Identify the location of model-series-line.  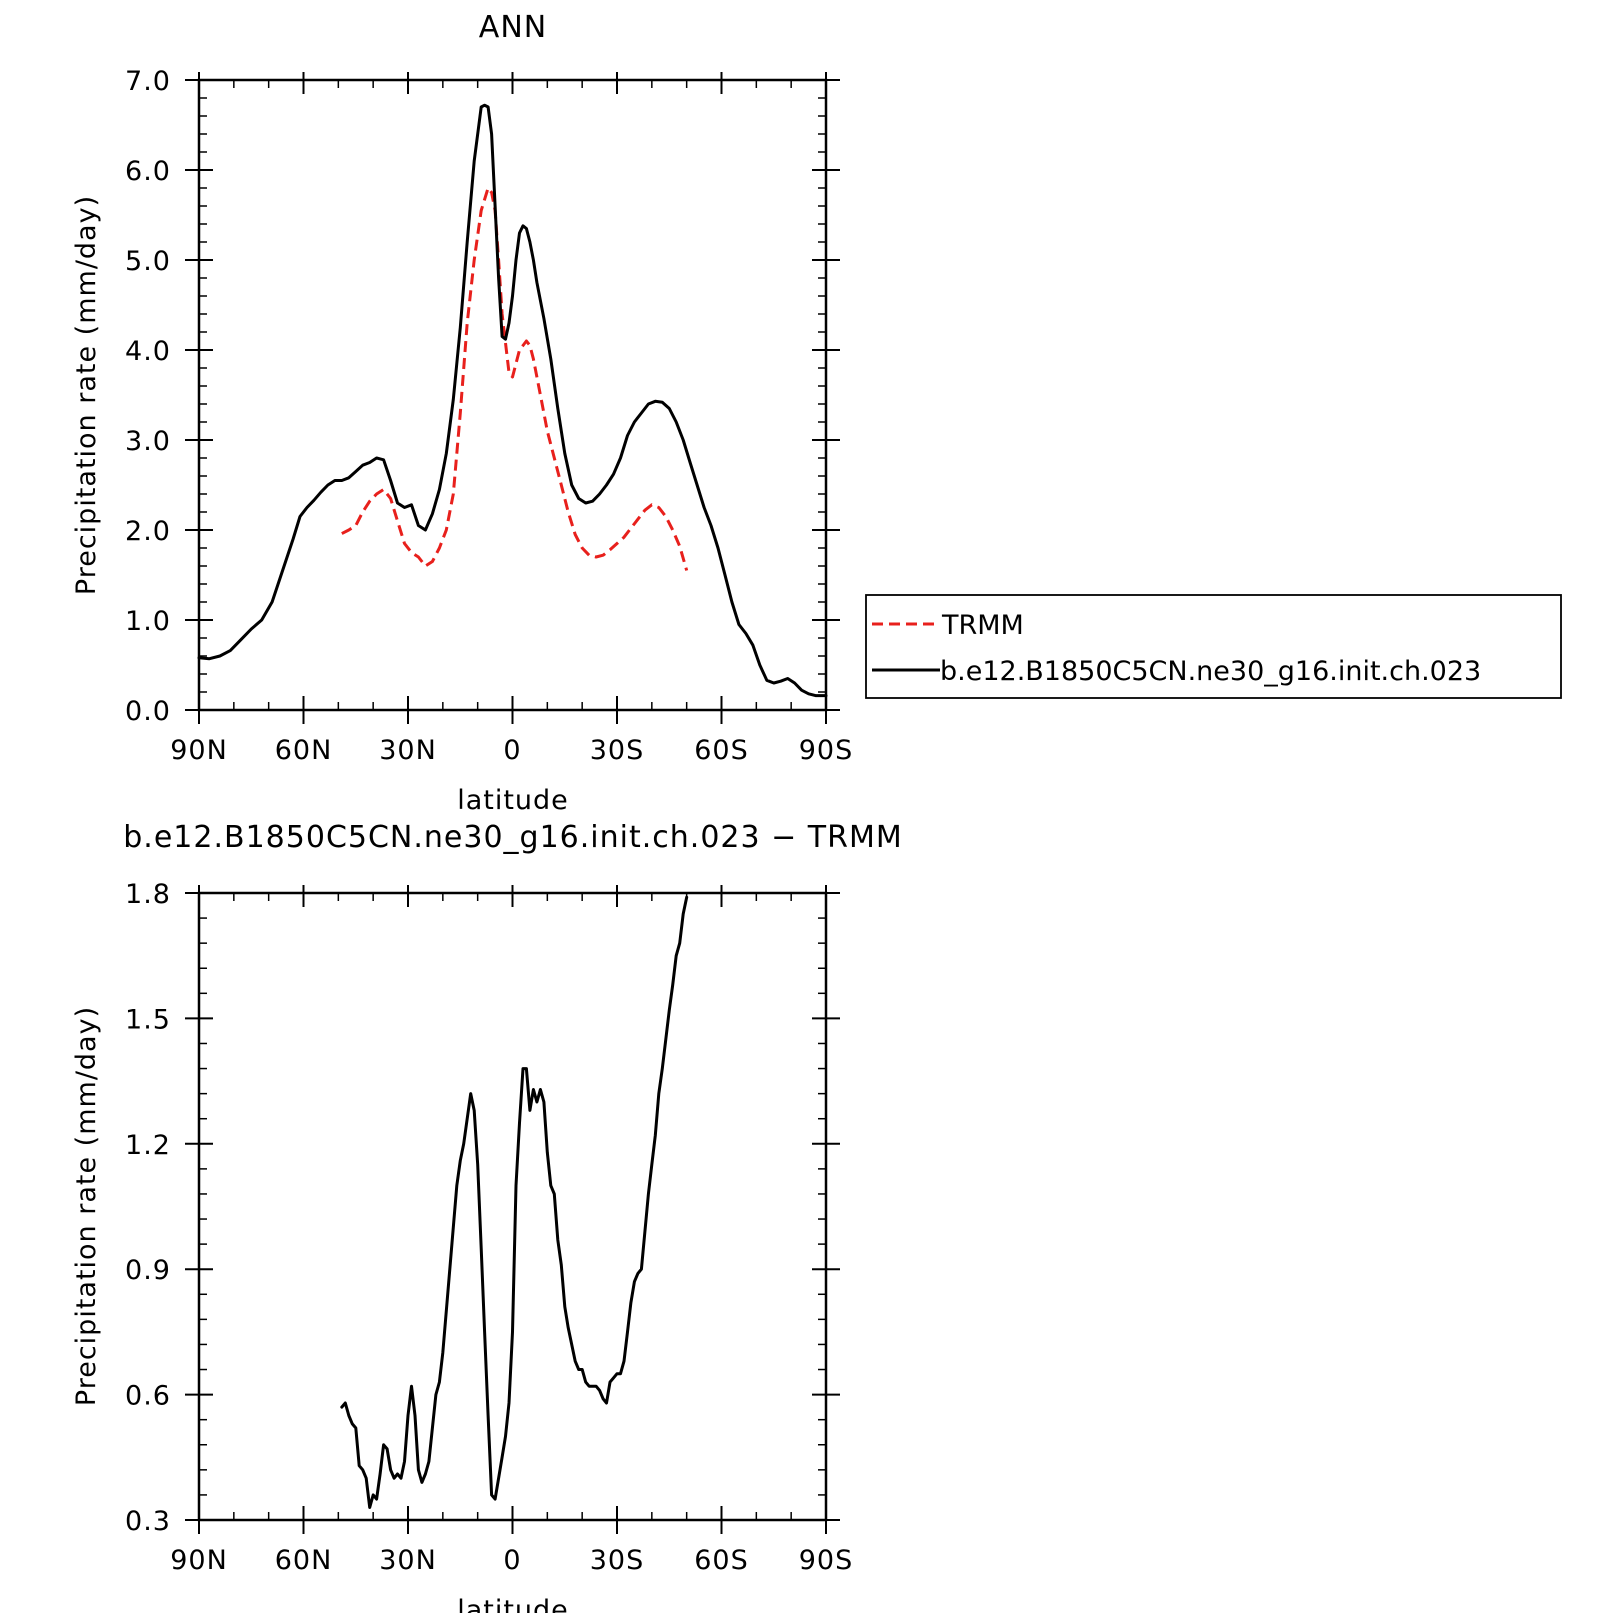
(512, 400).